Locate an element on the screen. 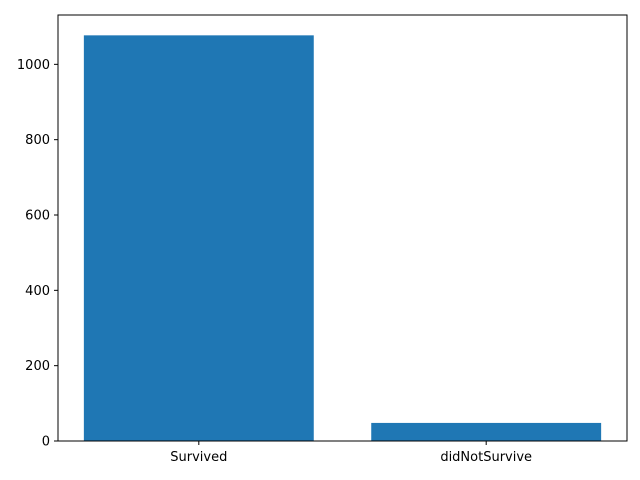 The image size is (640, 480). y-tick-label: 800 is located at coordinates (37, 140).